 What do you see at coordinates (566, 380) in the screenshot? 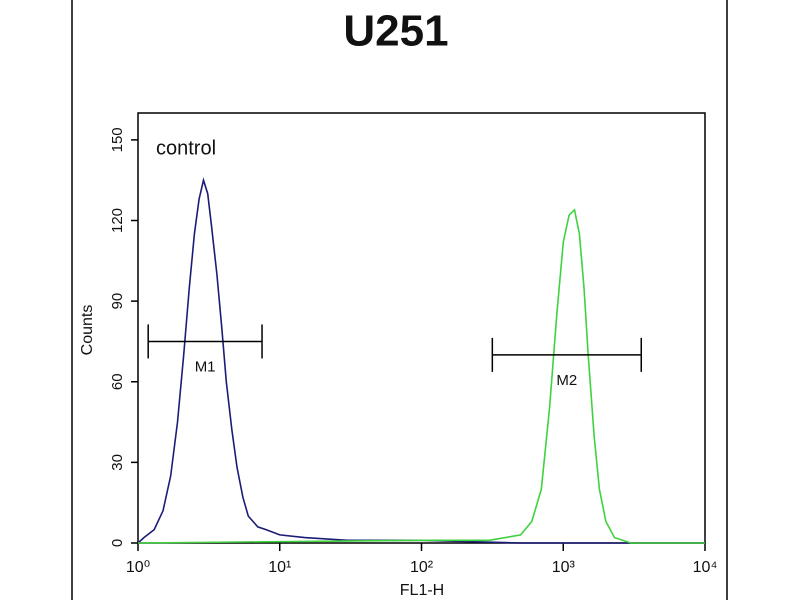
I see `marker-label: M2` at bounding box center [566, 380].